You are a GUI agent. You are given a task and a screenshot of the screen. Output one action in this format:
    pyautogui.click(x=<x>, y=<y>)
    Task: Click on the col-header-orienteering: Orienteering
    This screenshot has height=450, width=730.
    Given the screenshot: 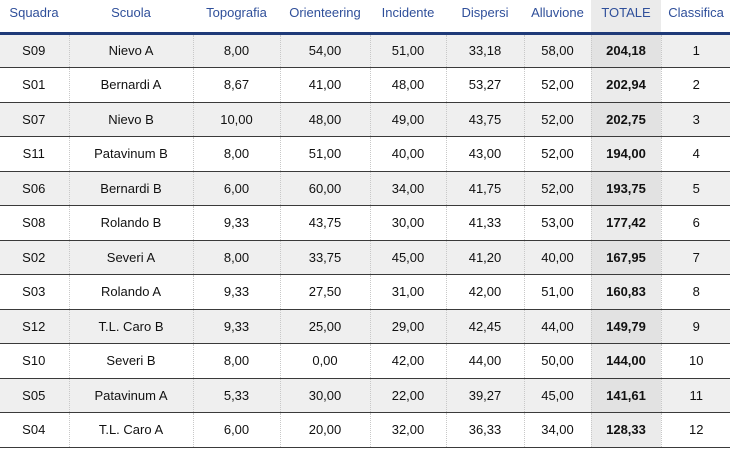 What is the action you would take?
    pyautogui.click(x=325, y=17)
    